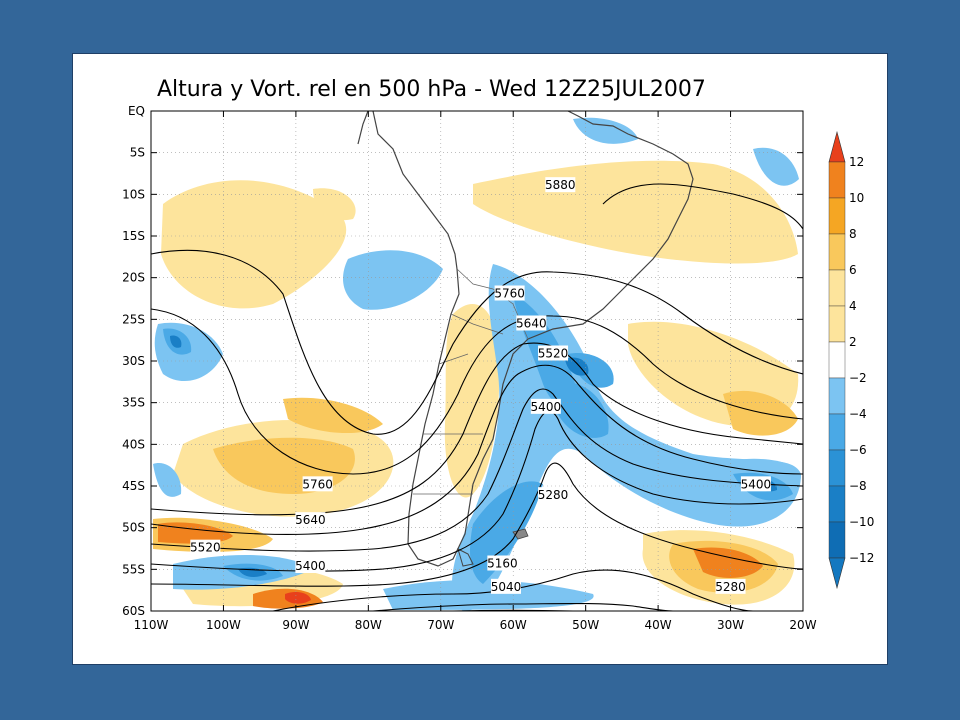 The width and height of the screenshot is (960, 720). Describe the element at coordinates (853, 270) in the screenshot. I see `colorbar-label: 6` at that location.